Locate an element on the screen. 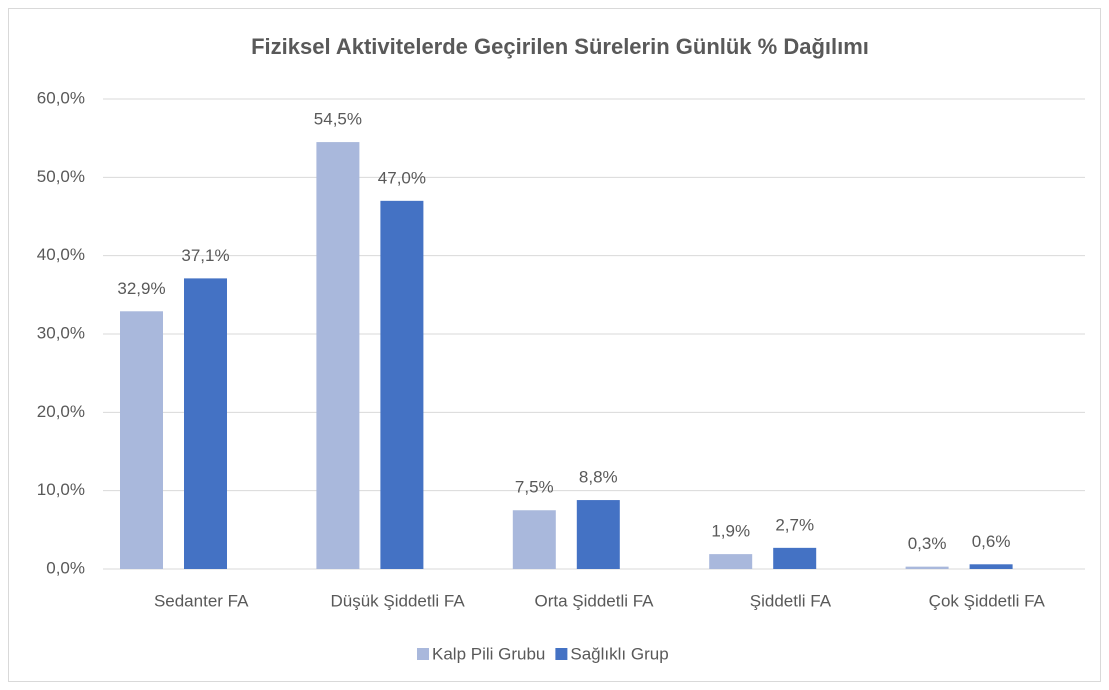  value-label: 54,5% is located at coordinates (338, 119).